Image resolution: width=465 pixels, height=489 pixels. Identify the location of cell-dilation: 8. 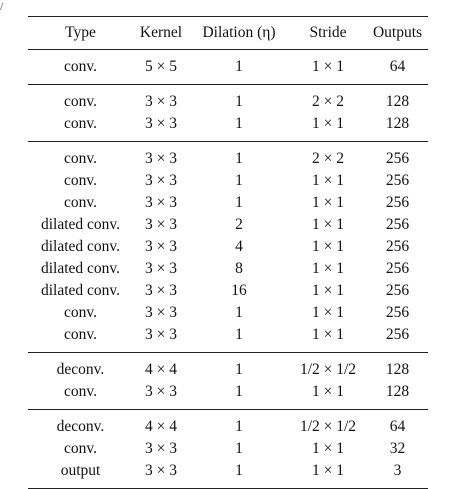
(239, 268).